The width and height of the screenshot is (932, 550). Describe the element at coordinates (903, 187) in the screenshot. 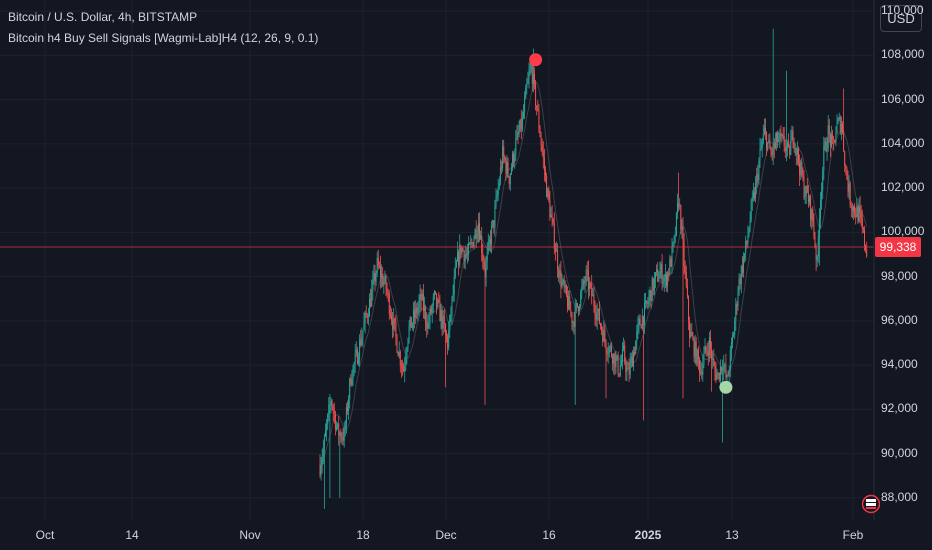

I see `y-tick-label: 102,000` at that location.